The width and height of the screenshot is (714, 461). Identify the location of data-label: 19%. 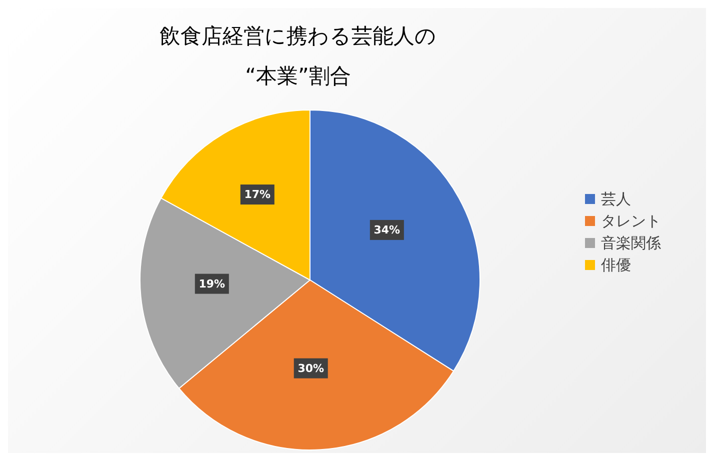
(212, 283).